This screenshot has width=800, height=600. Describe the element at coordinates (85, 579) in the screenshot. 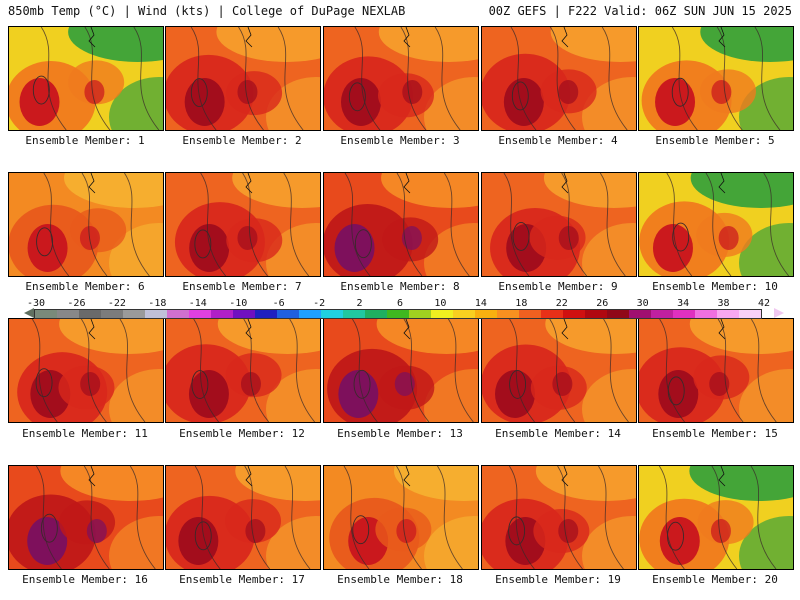

I see `ensemble-member-caption: Ensemble Member: 16` at that location.